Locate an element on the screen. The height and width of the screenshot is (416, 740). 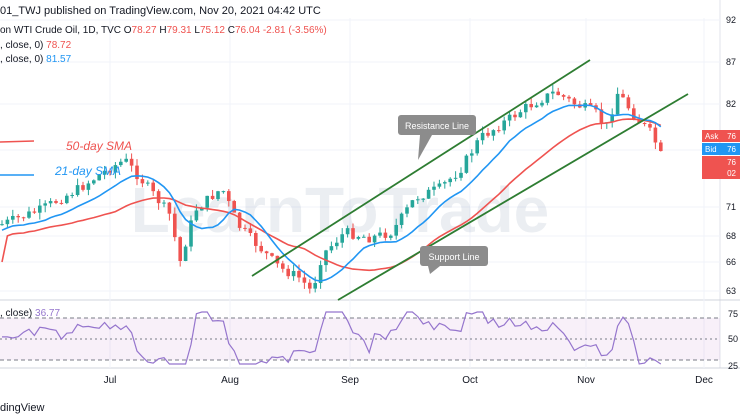
rsi-legend-value: 36.77 is located at coordinates (48, 313).